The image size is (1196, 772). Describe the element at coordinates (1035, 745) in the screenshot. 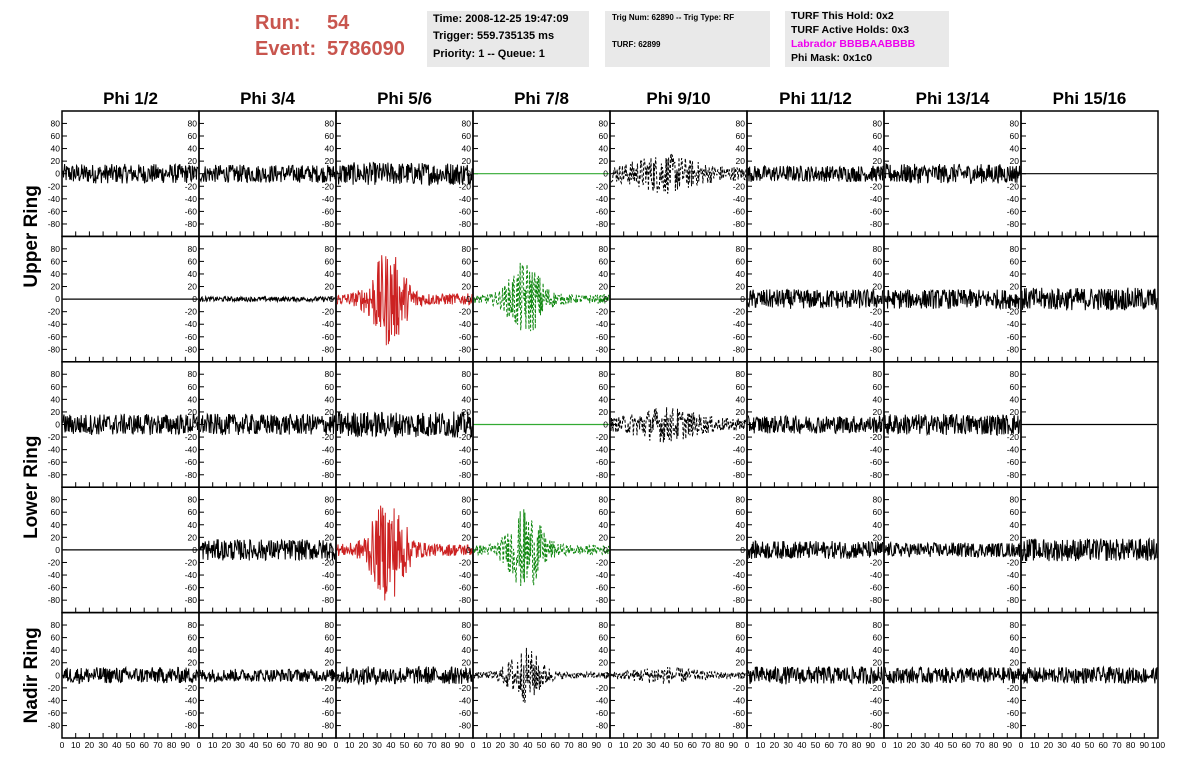

I see `x-tick-label: 10` at that location.